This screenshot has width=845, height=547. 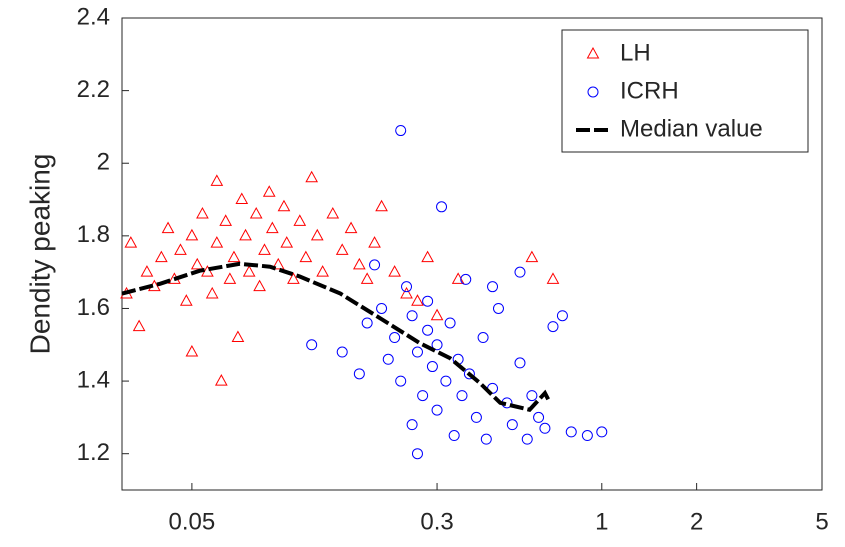 I want to click on x-tick-label: 5, so click(x=821, y=521).